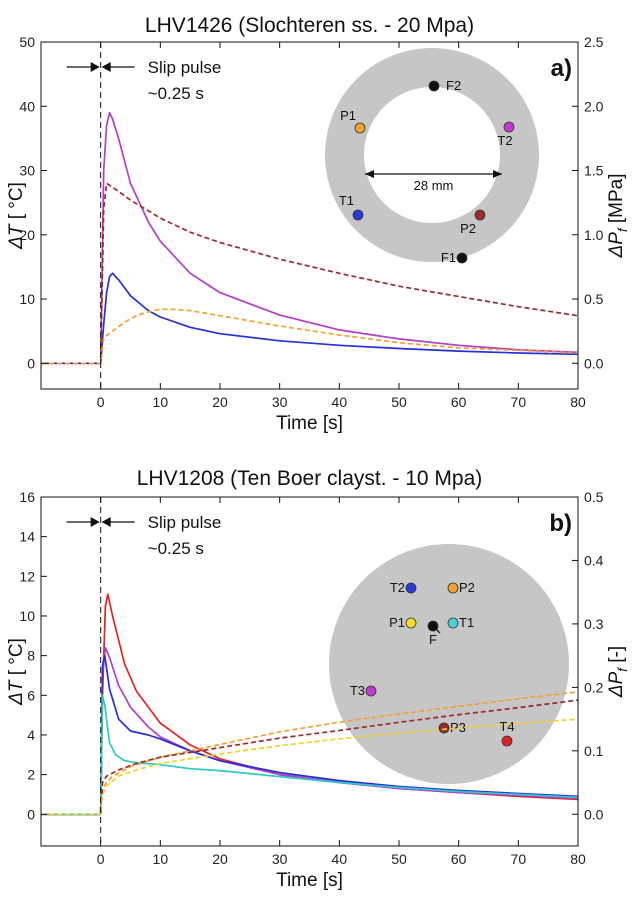 The height and width of the screenshot is (905, 644). What do you see at coordinates (594, 814) in the screenshot?
I see `y2-tick-label: 0.0` at bounding box center [594, 814].